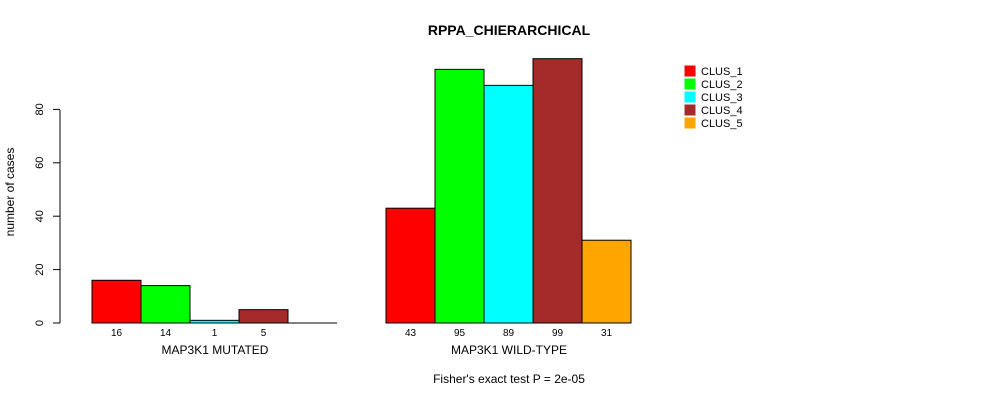  Describe the element at coordinates (722, 85) in the screenshot. I see `legend-label-clus_2: CLUS_2` at that location.